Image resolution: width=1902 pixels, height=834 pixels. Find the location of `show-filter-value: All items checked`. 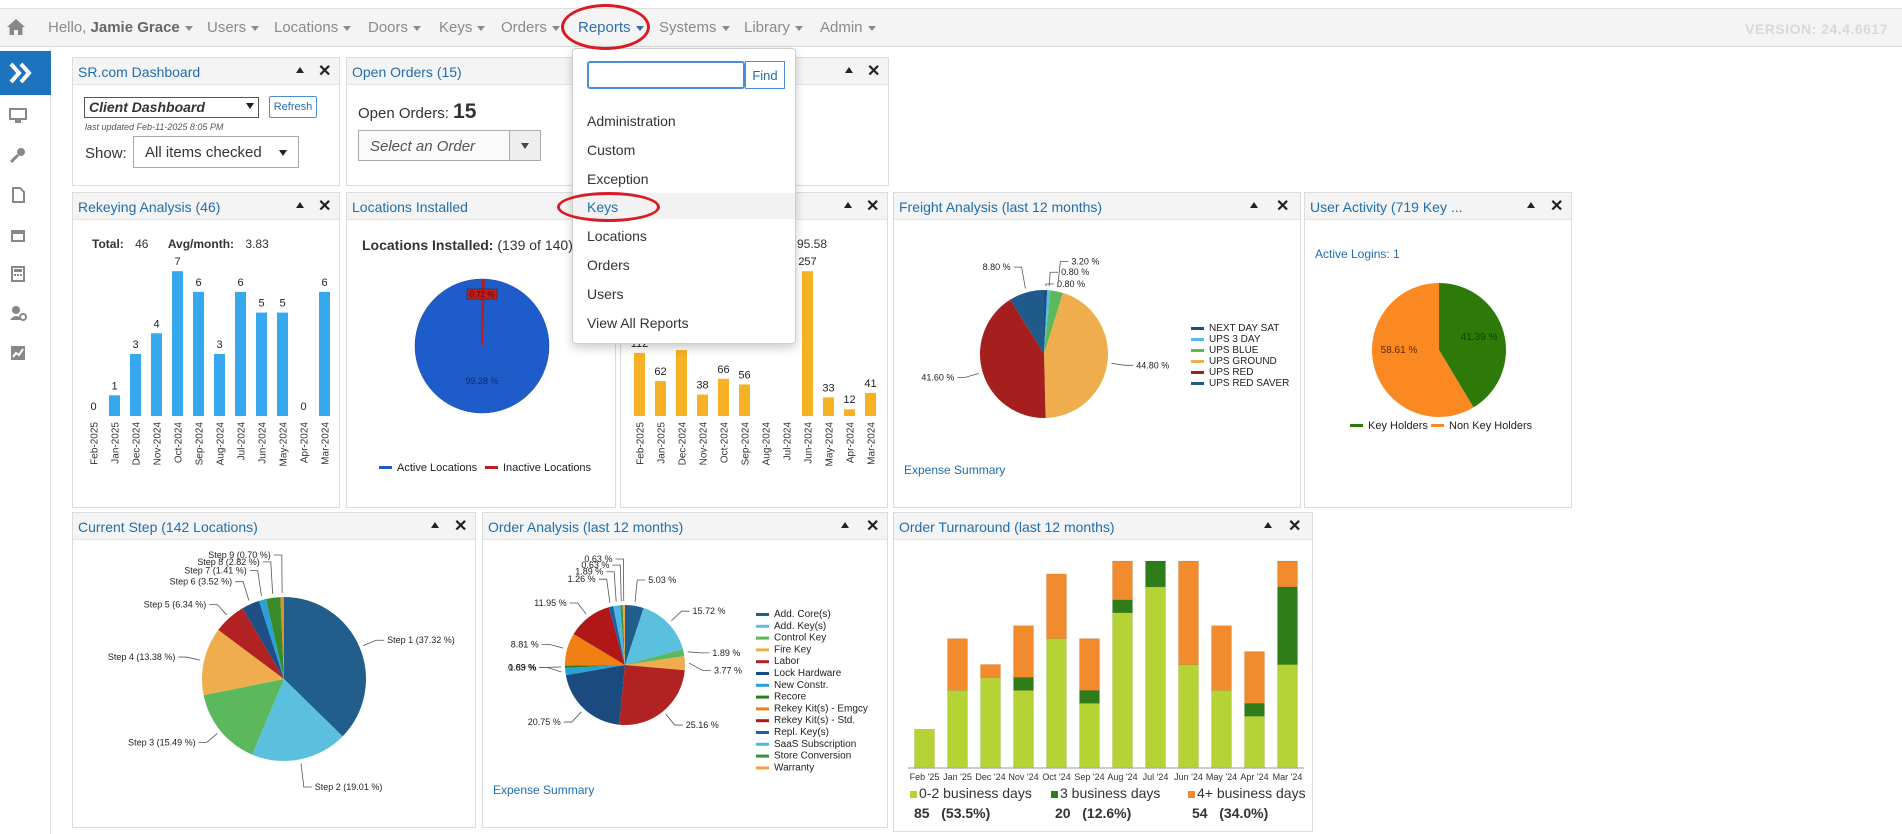

show-filter-value: All items checked is located at coordinates (203, 152).